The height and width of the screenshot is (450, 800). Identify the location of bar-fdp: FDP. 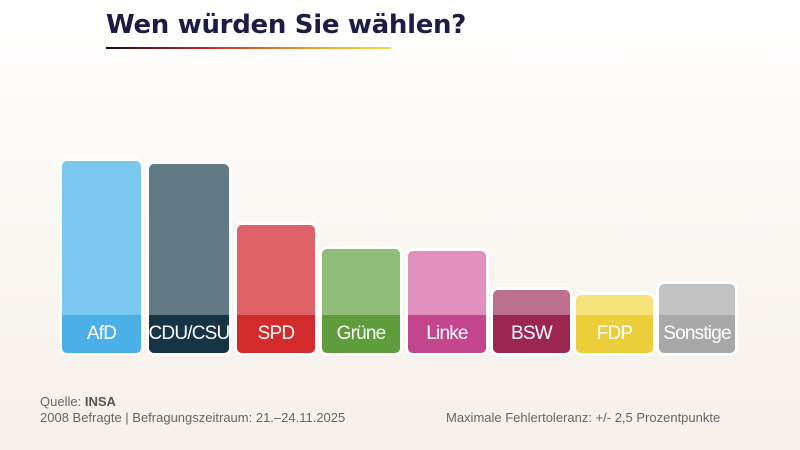
(614, 324).